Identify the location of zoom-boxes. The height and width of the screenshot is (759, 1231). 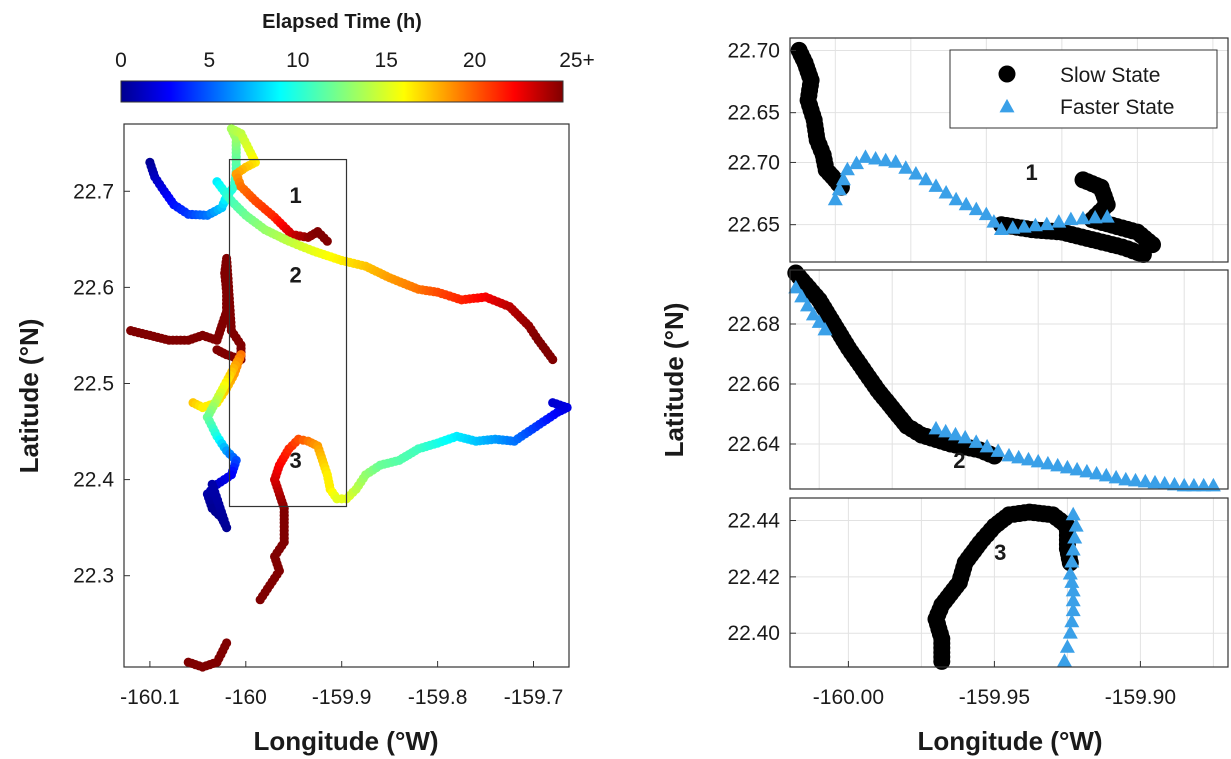
(288, 333).